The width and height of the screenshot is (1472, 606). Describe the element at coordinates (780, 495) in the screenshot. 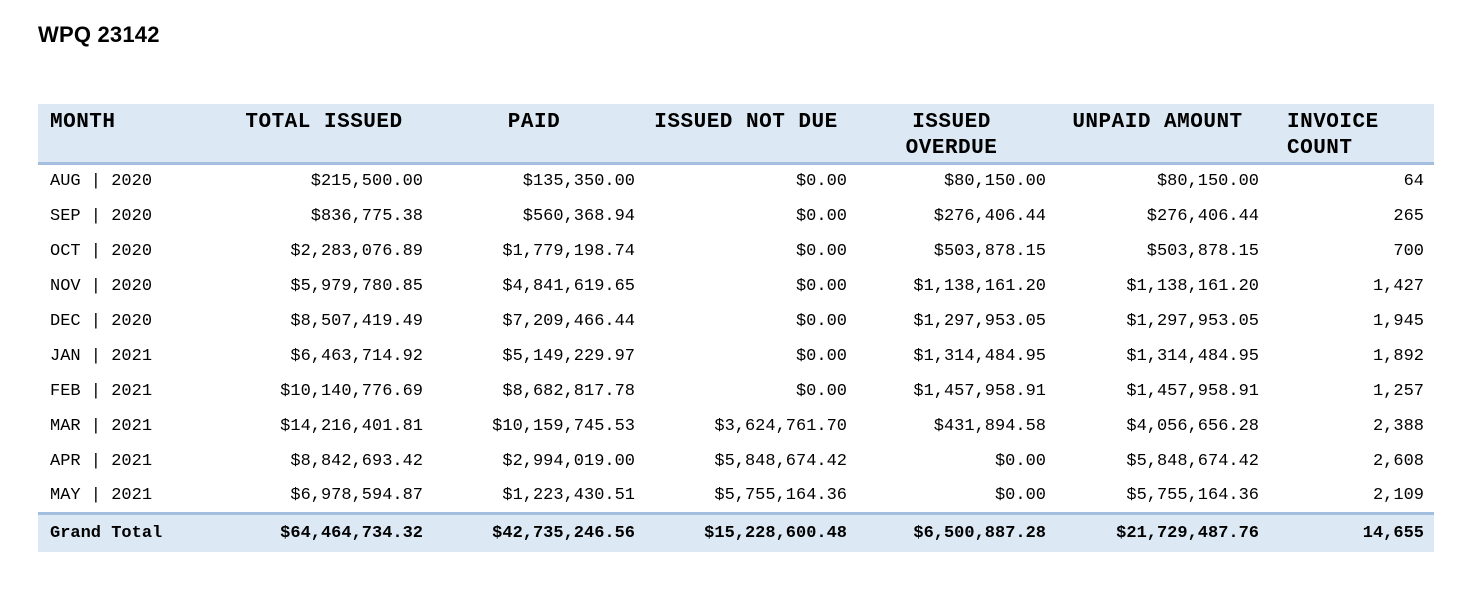

I see `cell-issued-not-due: $5,755,164.36` at that location.